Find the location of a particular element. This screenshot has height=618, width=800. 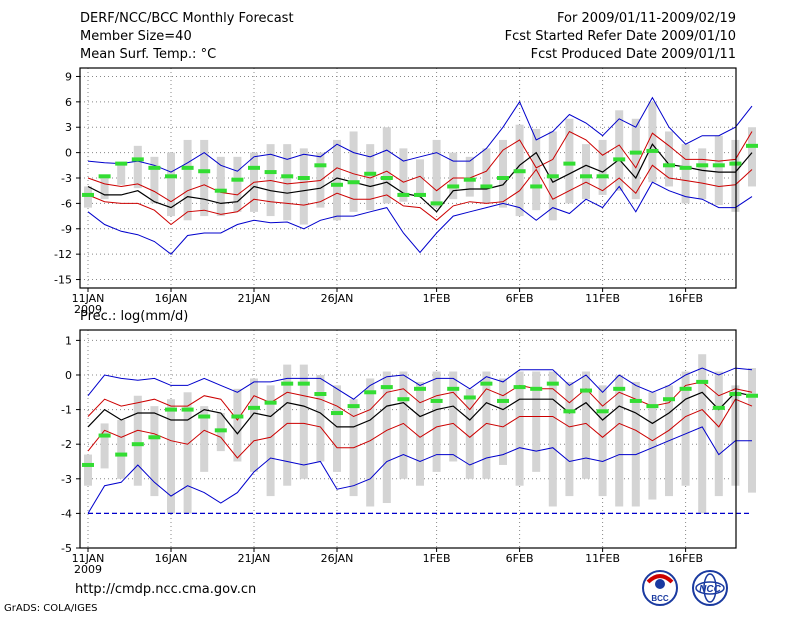

prec-ytick-label: -1 is located at coordinates (66, 410).